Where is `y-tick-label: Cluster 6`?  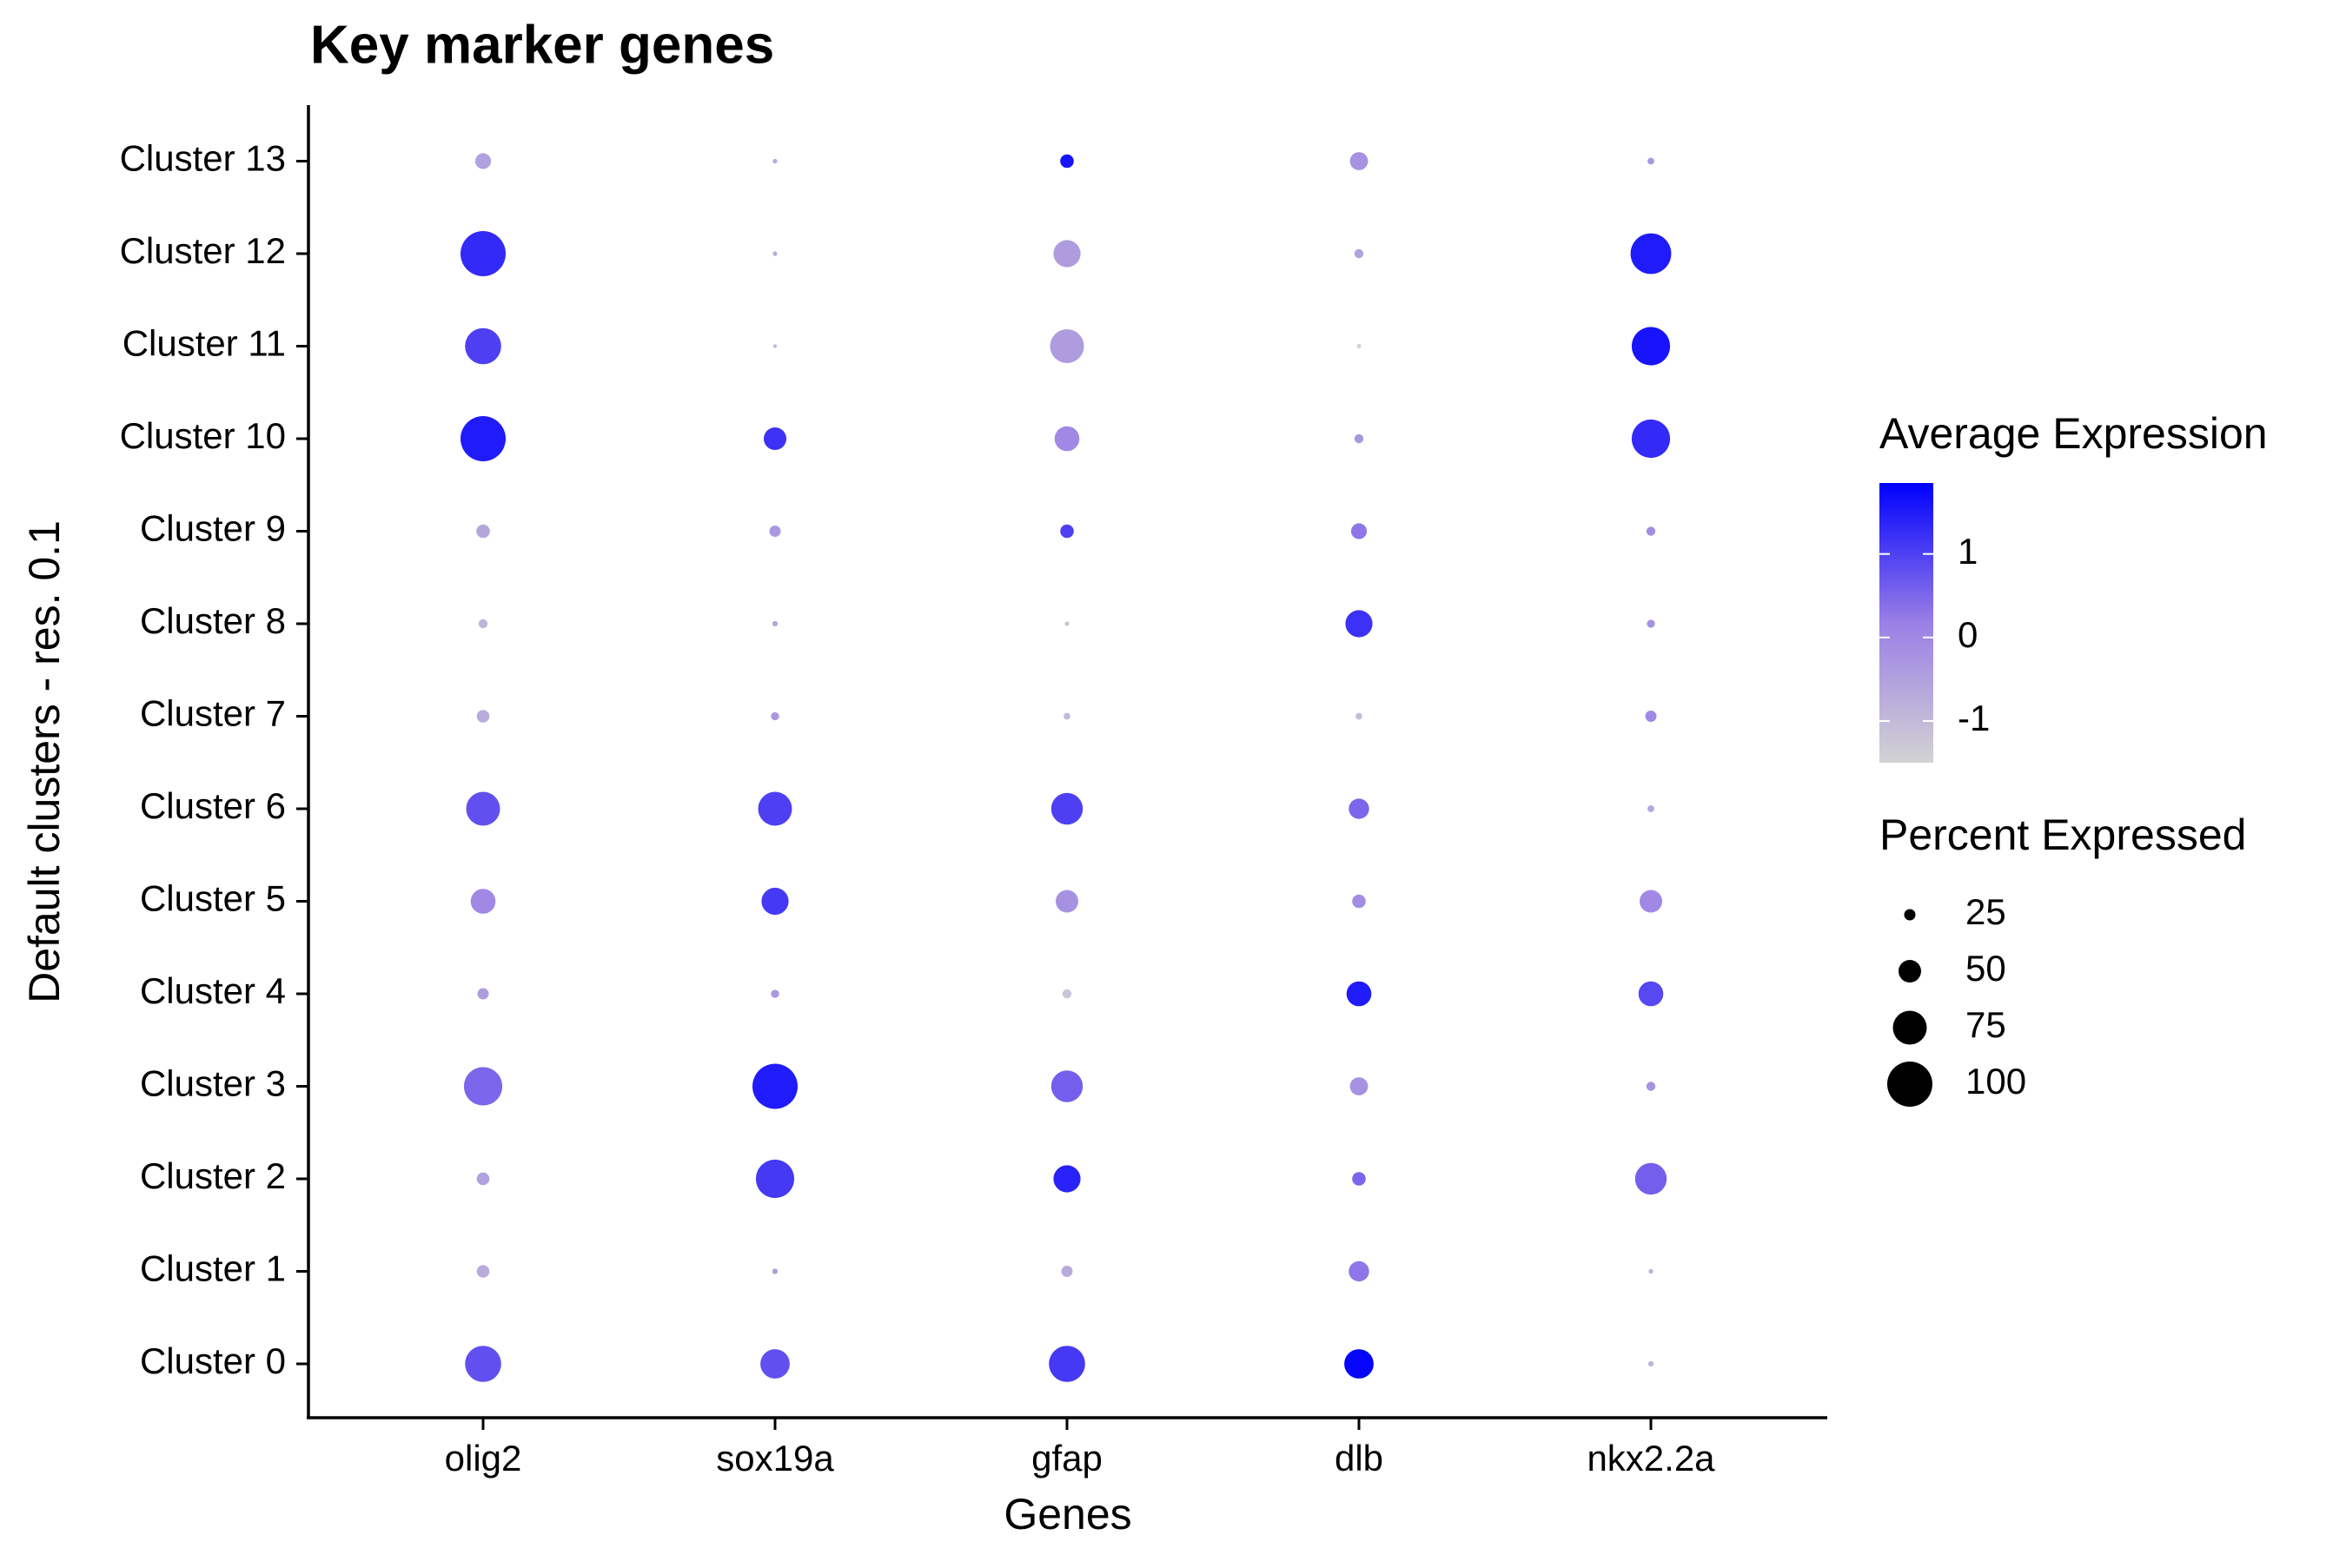
y-tick-label: Cluster 6 is located at coordinates (213, 805).